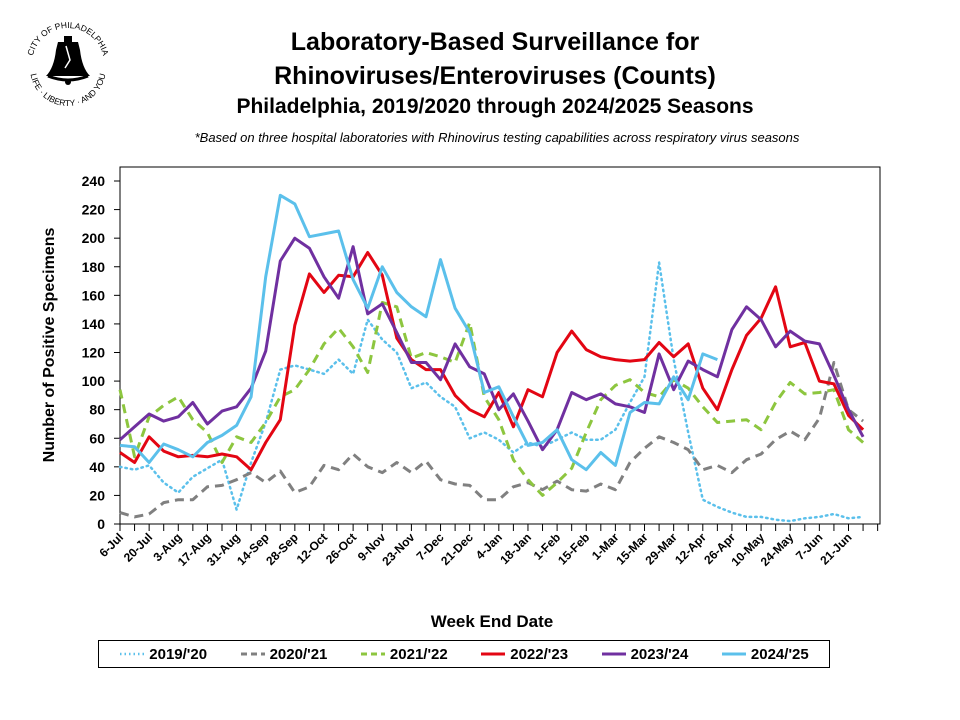 The height and width of the screenshot is (720, 960). What do you see at coordinates (94, 353) in the screenshot?
I see `y-tick-label: 120` at bounding box center [94, 353].